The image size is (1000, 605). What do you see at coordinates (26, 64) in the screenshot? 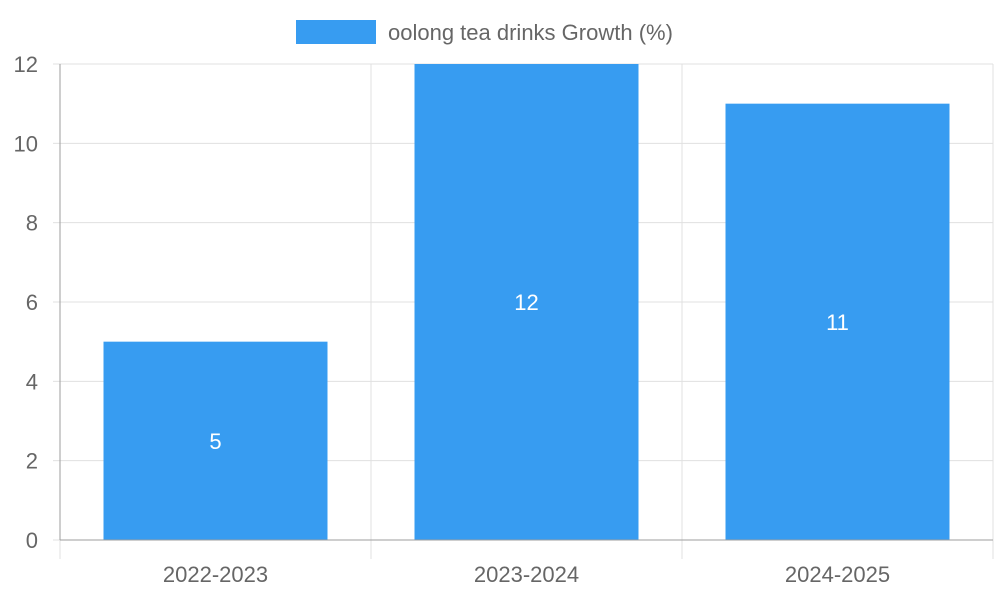
I see `y-tick-label: 12` at bounding box center [26, 64].